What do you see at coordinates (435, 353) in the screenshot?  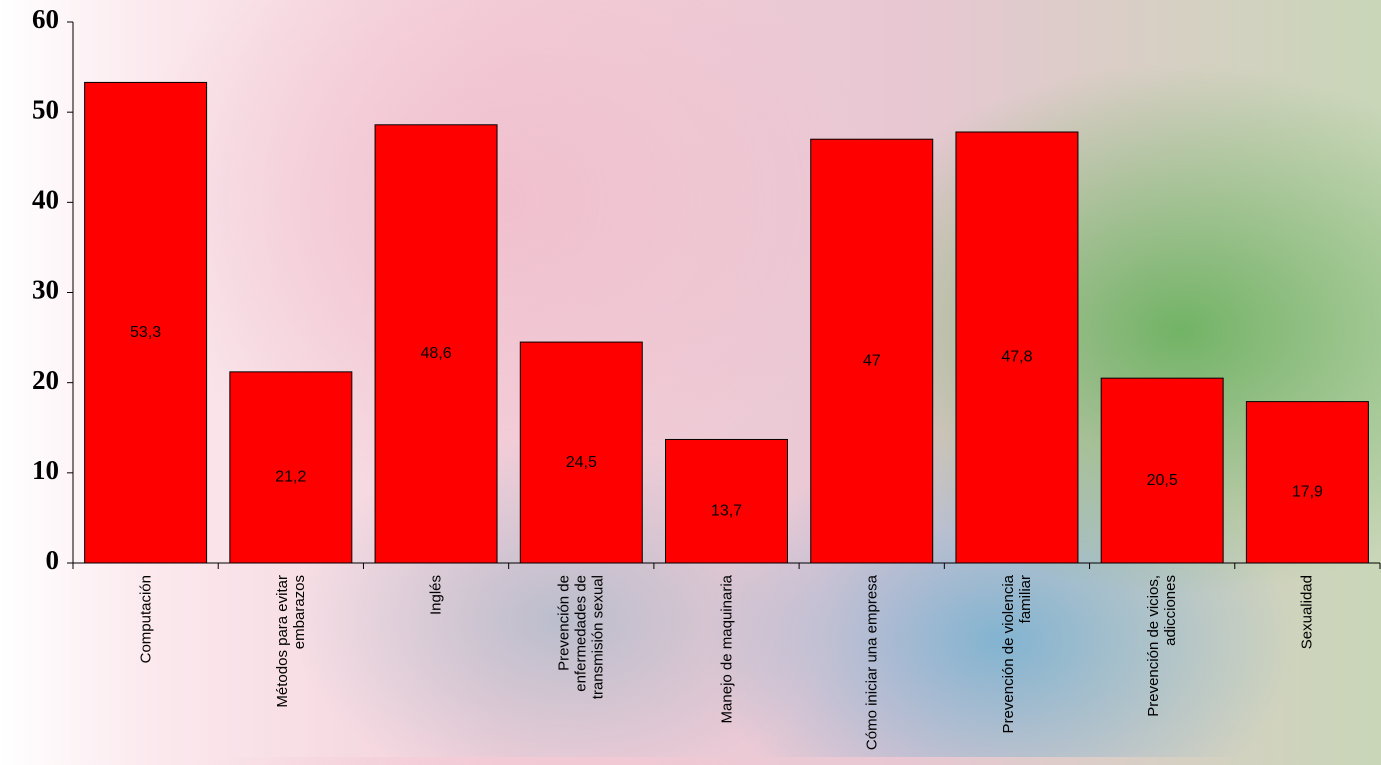 I see `value-label: 48,6` at bounding box center [435, 353].